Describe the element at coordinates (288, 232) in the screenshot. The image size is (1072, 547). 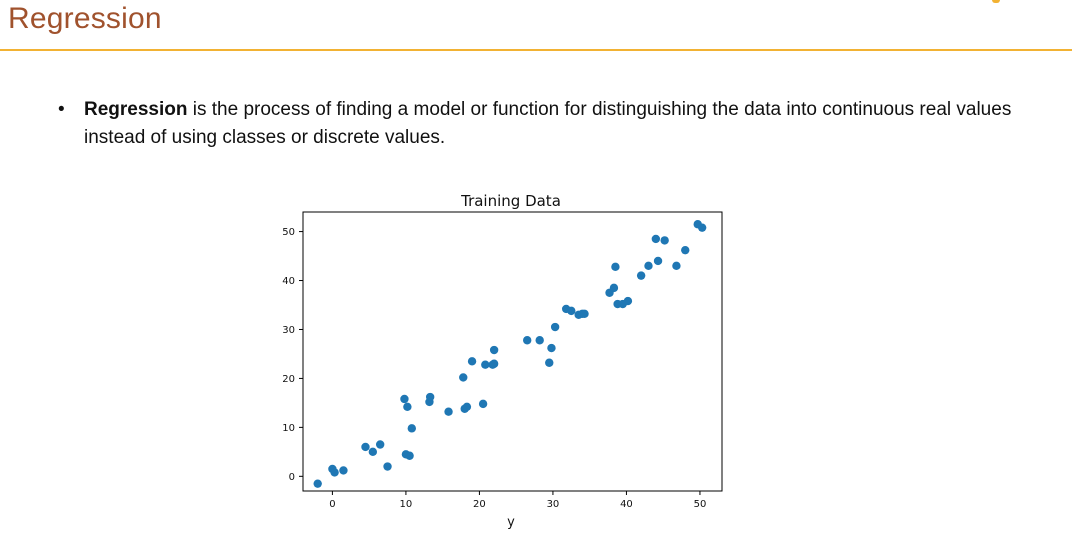
I see `y-tick-label: 50` at that location.